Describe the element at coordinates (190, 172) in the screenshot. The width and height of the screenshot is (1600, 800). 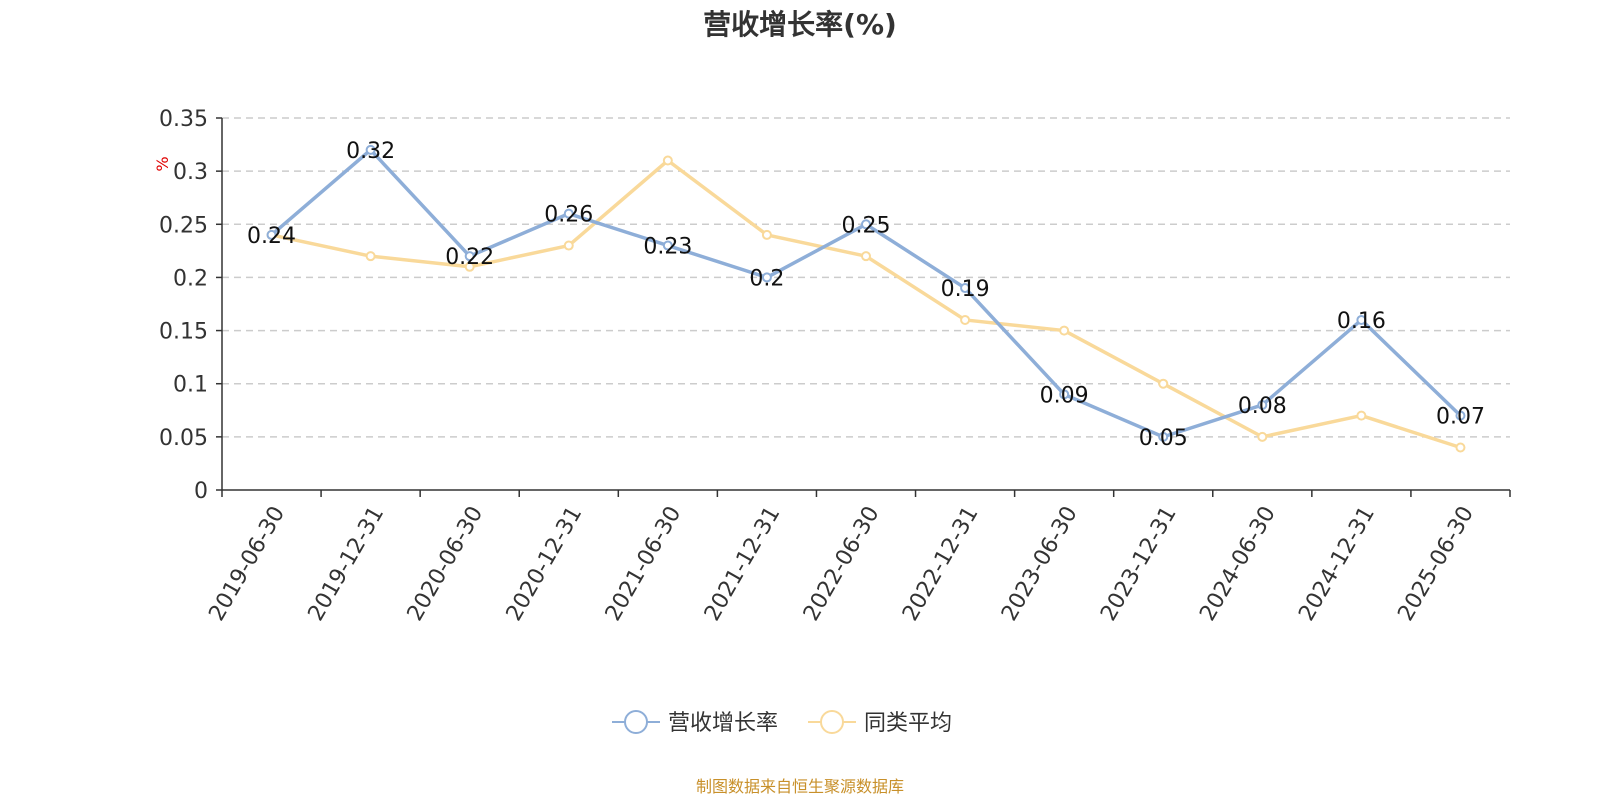
I see `y-tick-label: 0.3` at that location.